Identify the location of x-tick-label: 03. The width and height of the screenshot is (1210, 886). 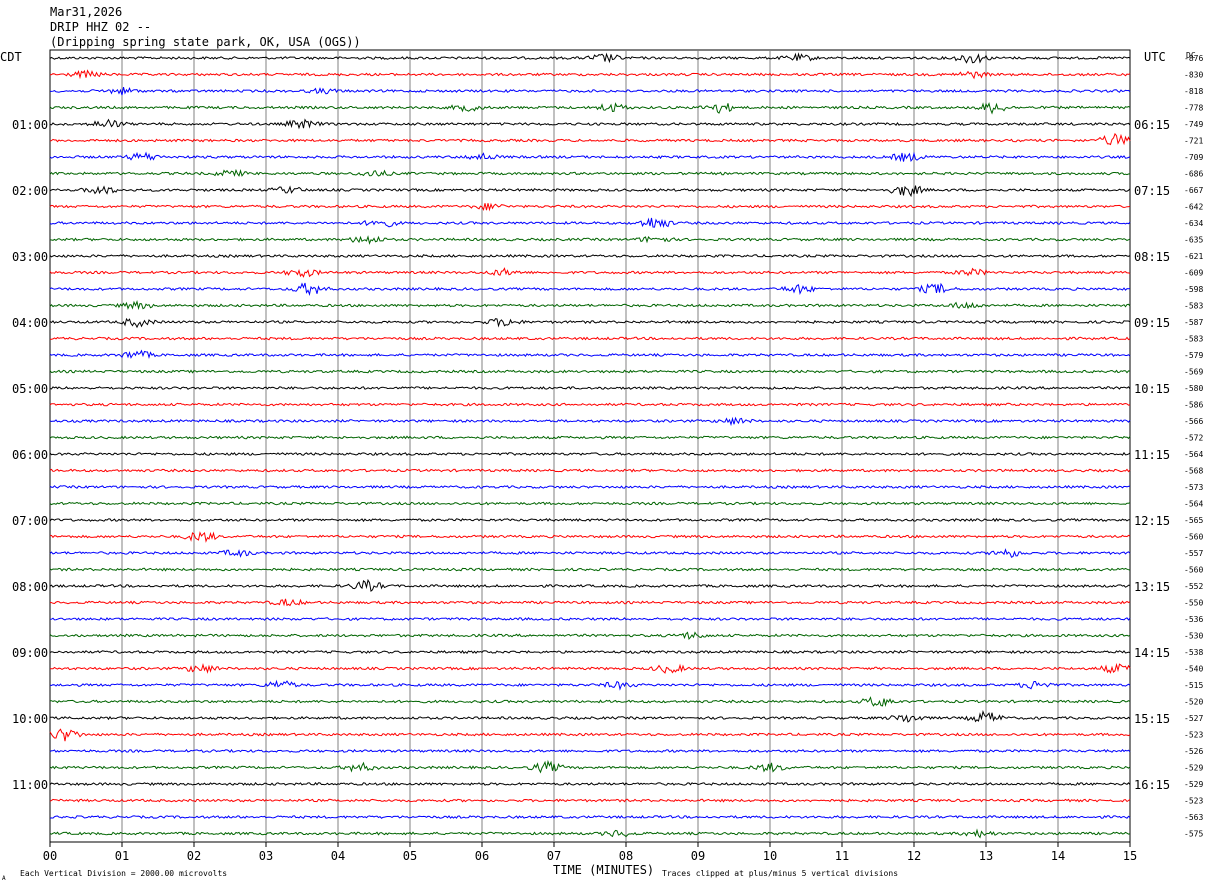
(266, 856).